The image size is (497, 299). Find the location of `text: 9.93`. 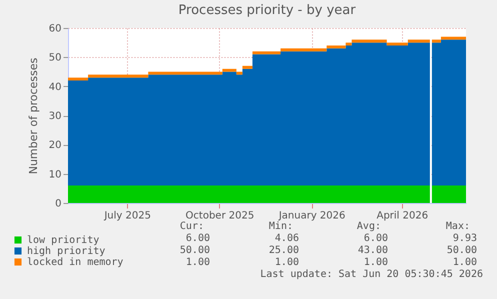

text: 9.93 is located at coordinates (464, 239).